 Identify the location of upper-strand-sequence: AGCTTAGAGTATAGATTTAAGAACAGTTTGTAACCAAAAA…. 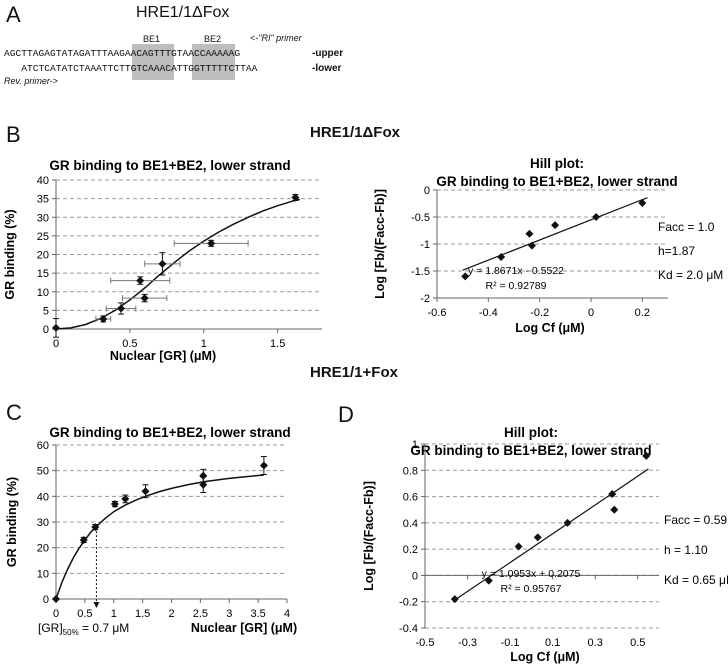
(122, 53).